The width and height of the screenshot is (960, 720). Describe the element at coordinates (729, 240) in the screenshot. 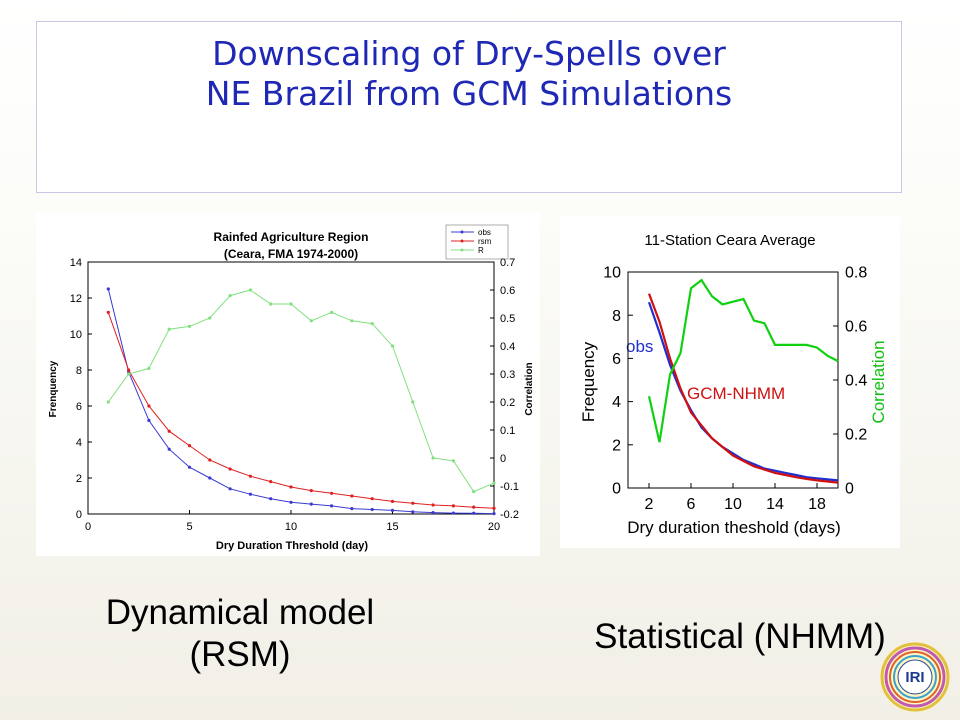

I see `nhmm-chart-title: 11-Station Ceara Average` at that location.